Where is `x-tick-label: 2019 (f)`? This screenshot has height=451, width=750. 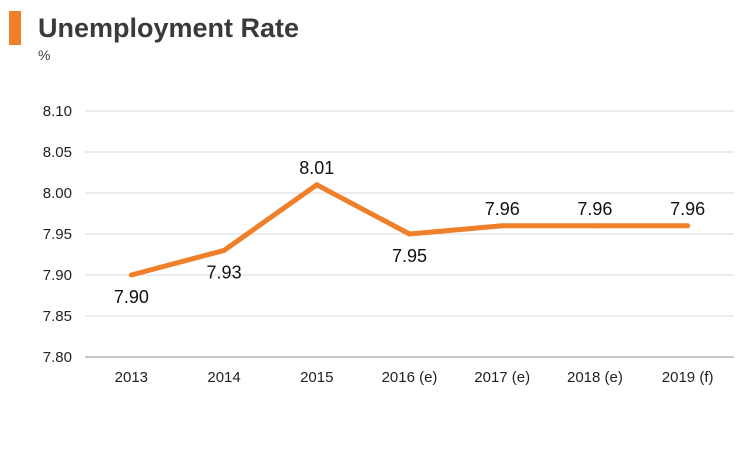
x-tick-label: 2019 (f) is located at coordinates (688, 377).